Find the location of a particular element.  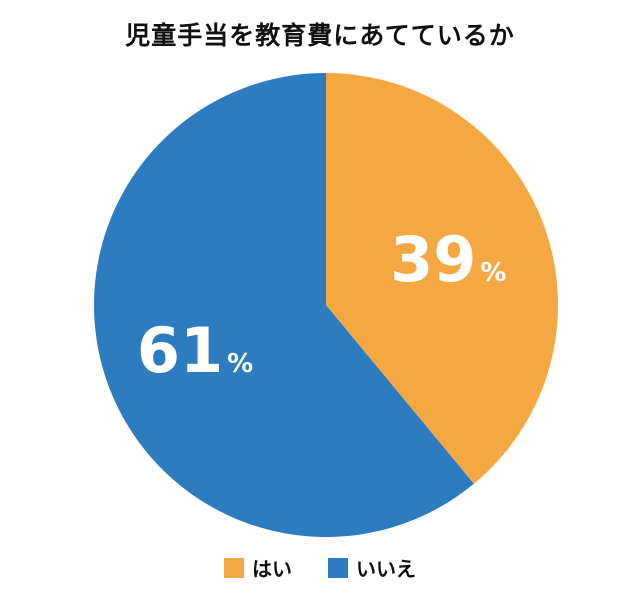

legend-item-no: いいえ is located at coordinates (372, 567).